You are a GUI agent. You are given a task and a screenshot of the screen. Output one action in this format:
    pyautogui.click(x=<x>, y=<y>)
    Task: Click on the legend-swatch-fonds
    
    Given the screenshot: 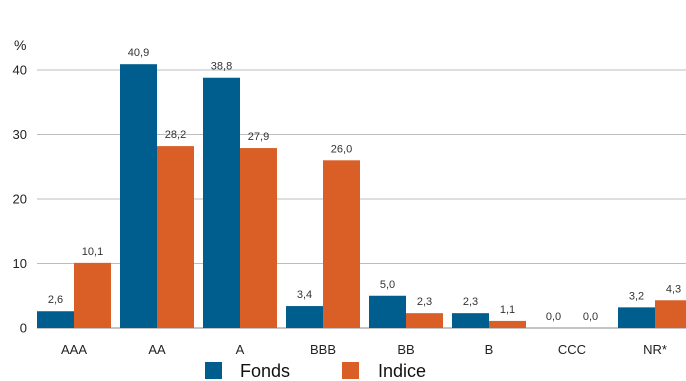 What is the action you would take?
    pyautogui.click(x=213, y=370)
    